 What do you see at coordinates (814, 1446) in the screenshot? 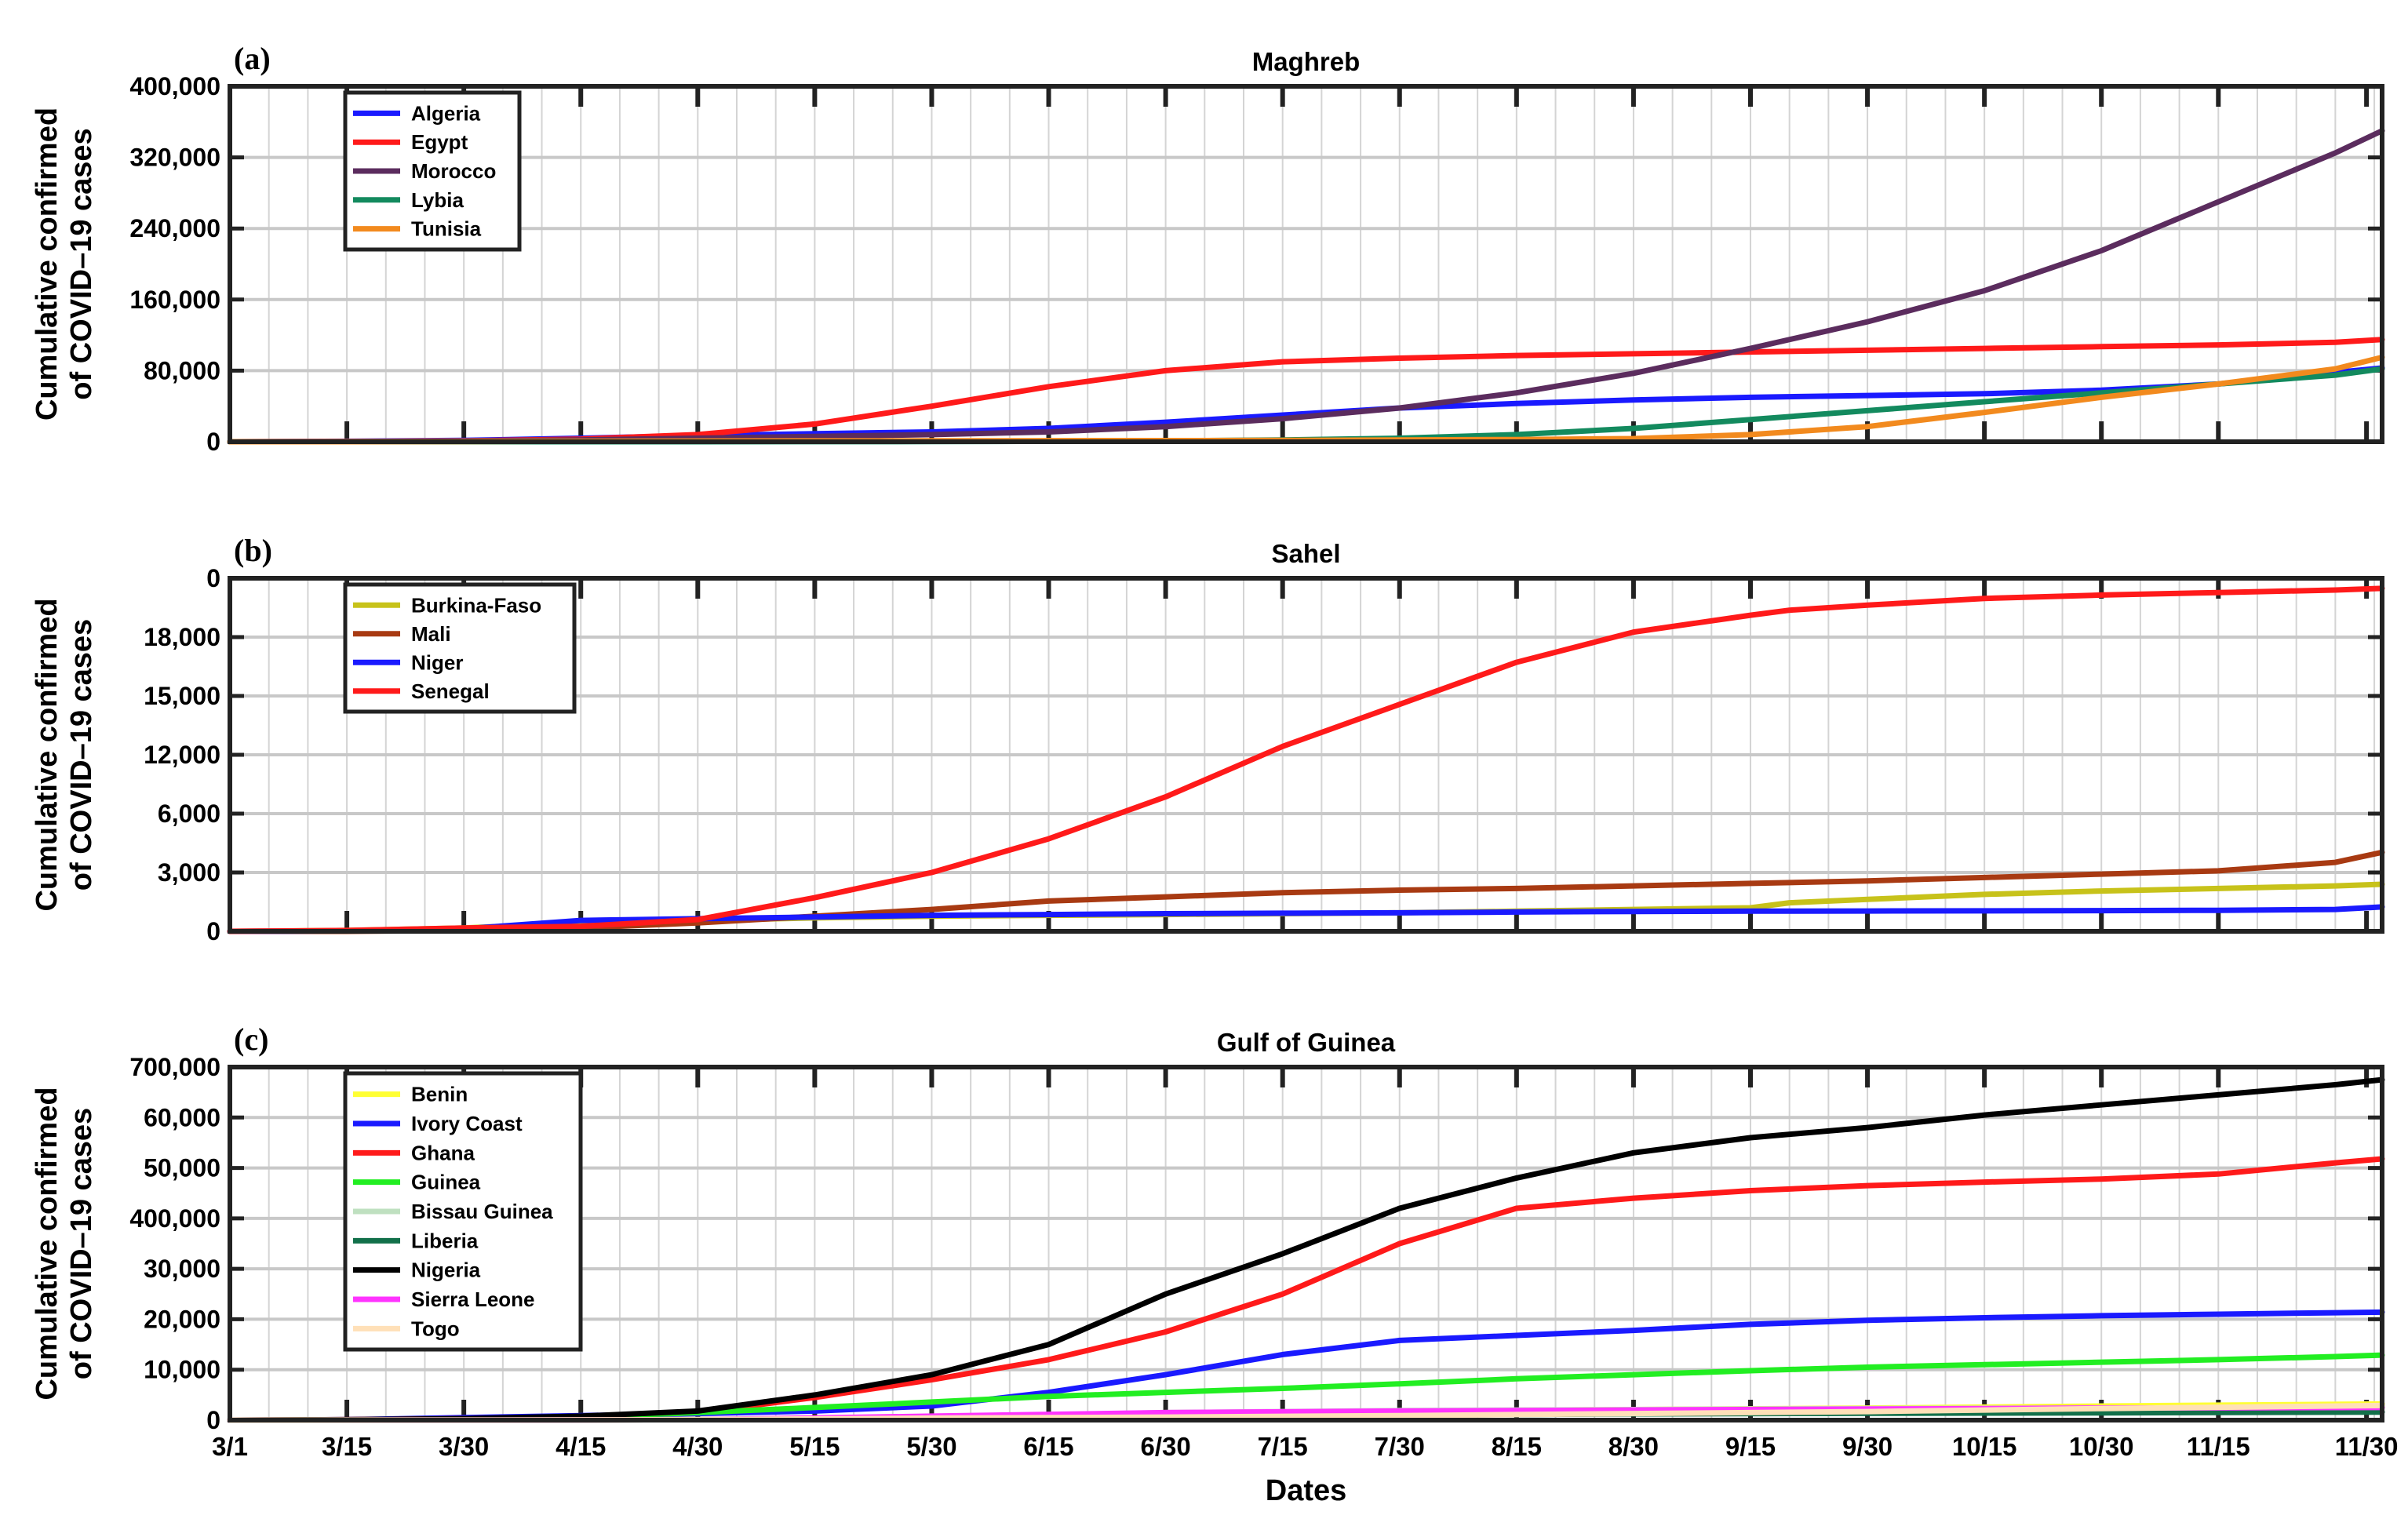
I see `x-tick-label: 5/15` at bounding box center [814, 1446].